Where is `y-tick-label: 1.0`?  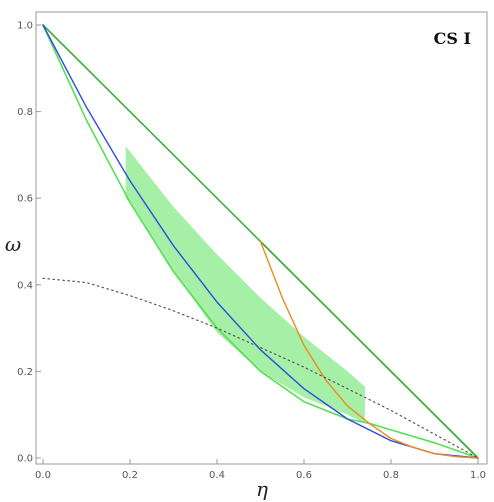
y-tick-label: 1.0 is located at coordinates (25, 26).